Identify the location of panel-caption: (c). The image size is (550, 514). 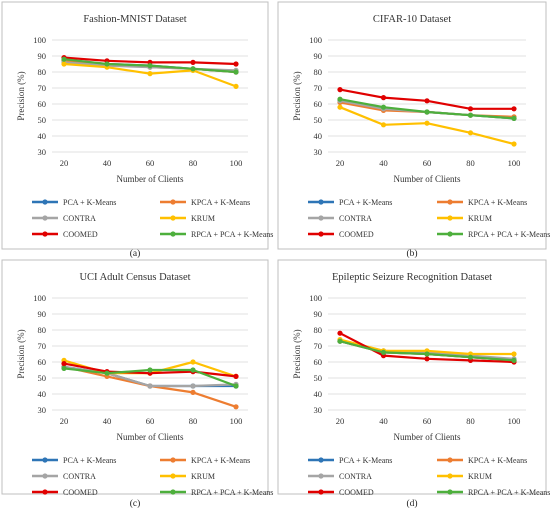
(135, 503).